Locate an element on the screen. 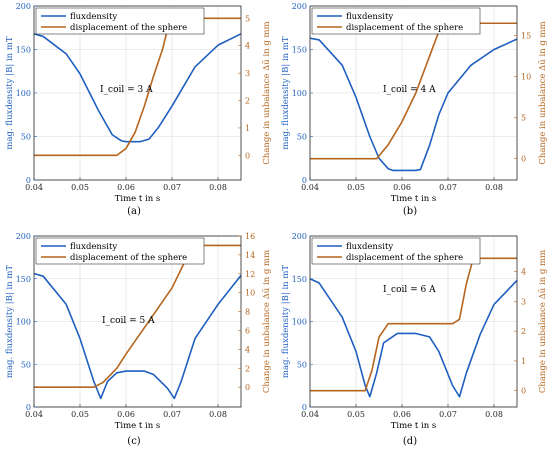 The image size is (550, 451). panel-caption: (b) is located at coordinates (410, 211).